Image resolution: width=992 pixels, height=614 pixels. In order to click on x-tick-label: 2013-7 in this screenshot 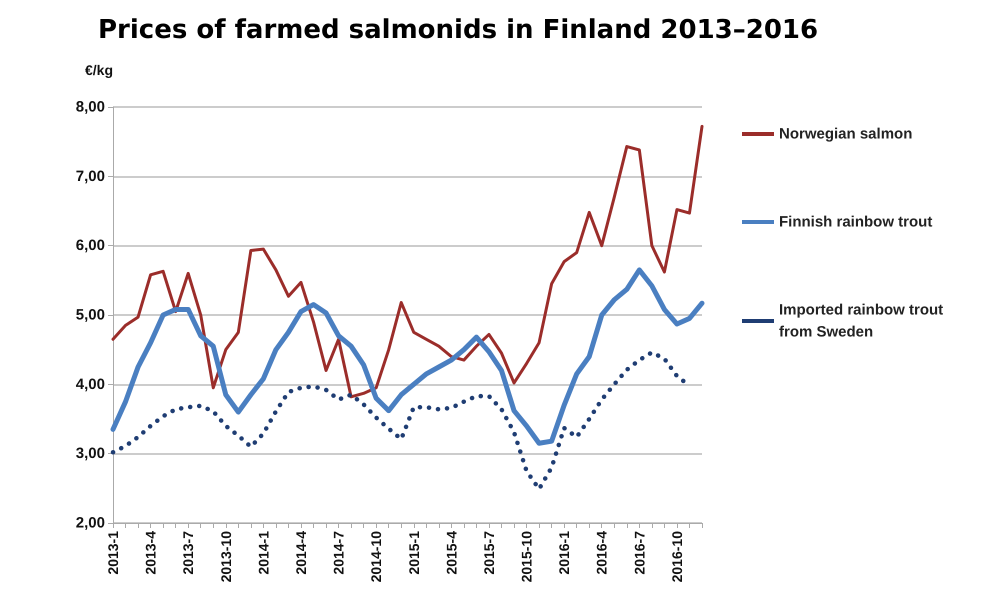, I will do `click(188, 552)`.